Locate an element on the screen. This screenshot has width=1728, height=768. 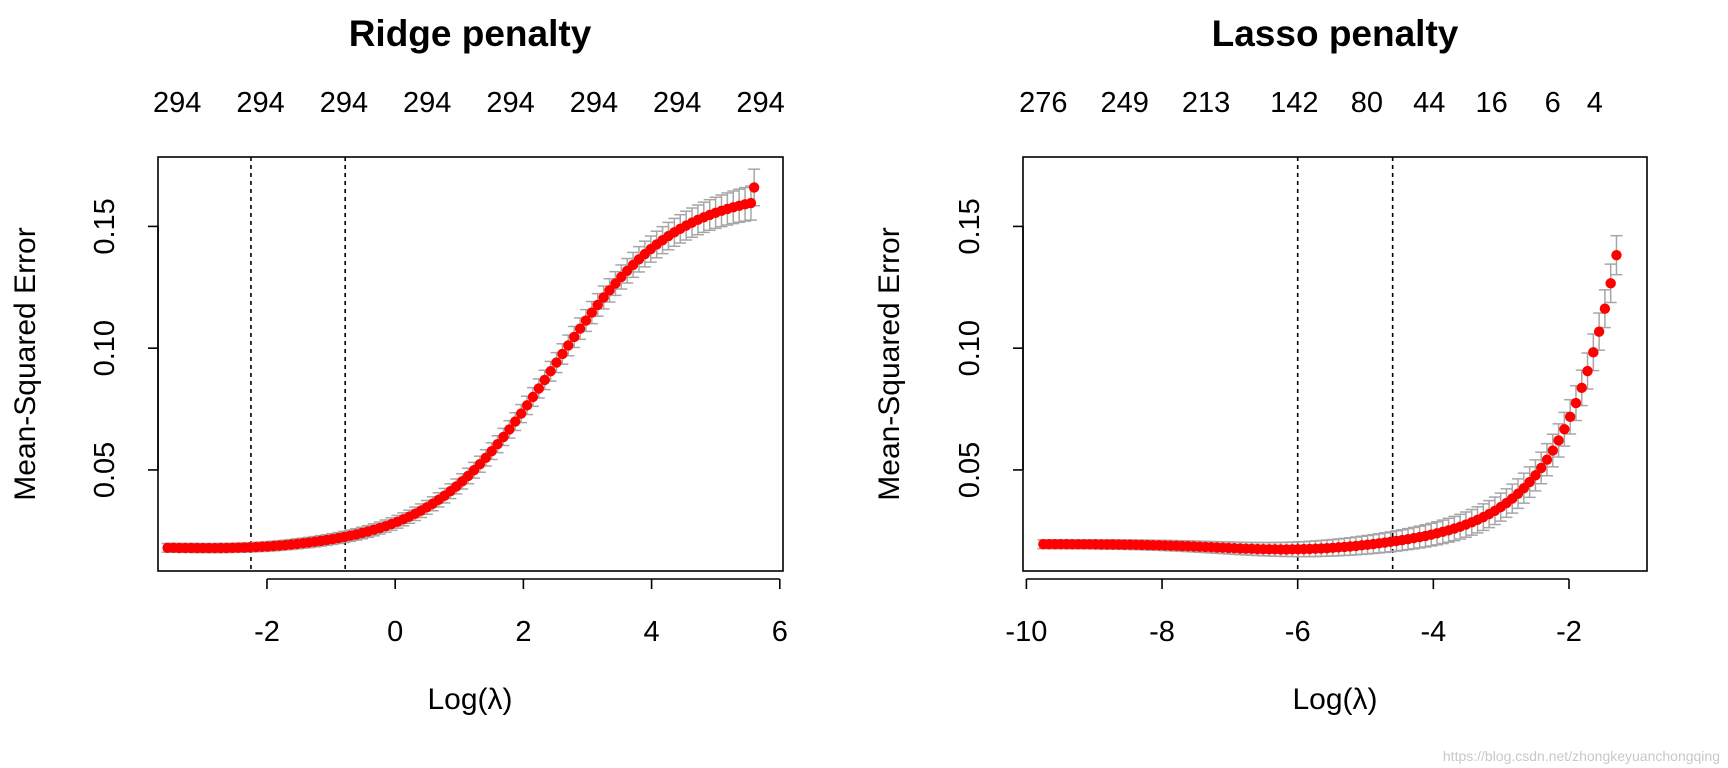
lasso-x-axis-label: Log(λ) is located at coordinates (1334, 699).